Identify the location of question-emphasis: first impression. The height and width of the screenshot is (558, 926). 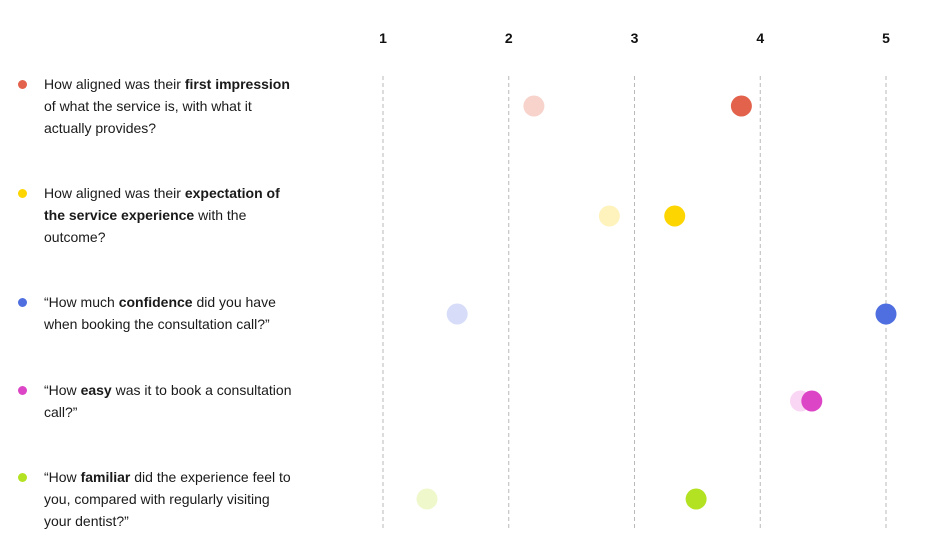
(237, 84).